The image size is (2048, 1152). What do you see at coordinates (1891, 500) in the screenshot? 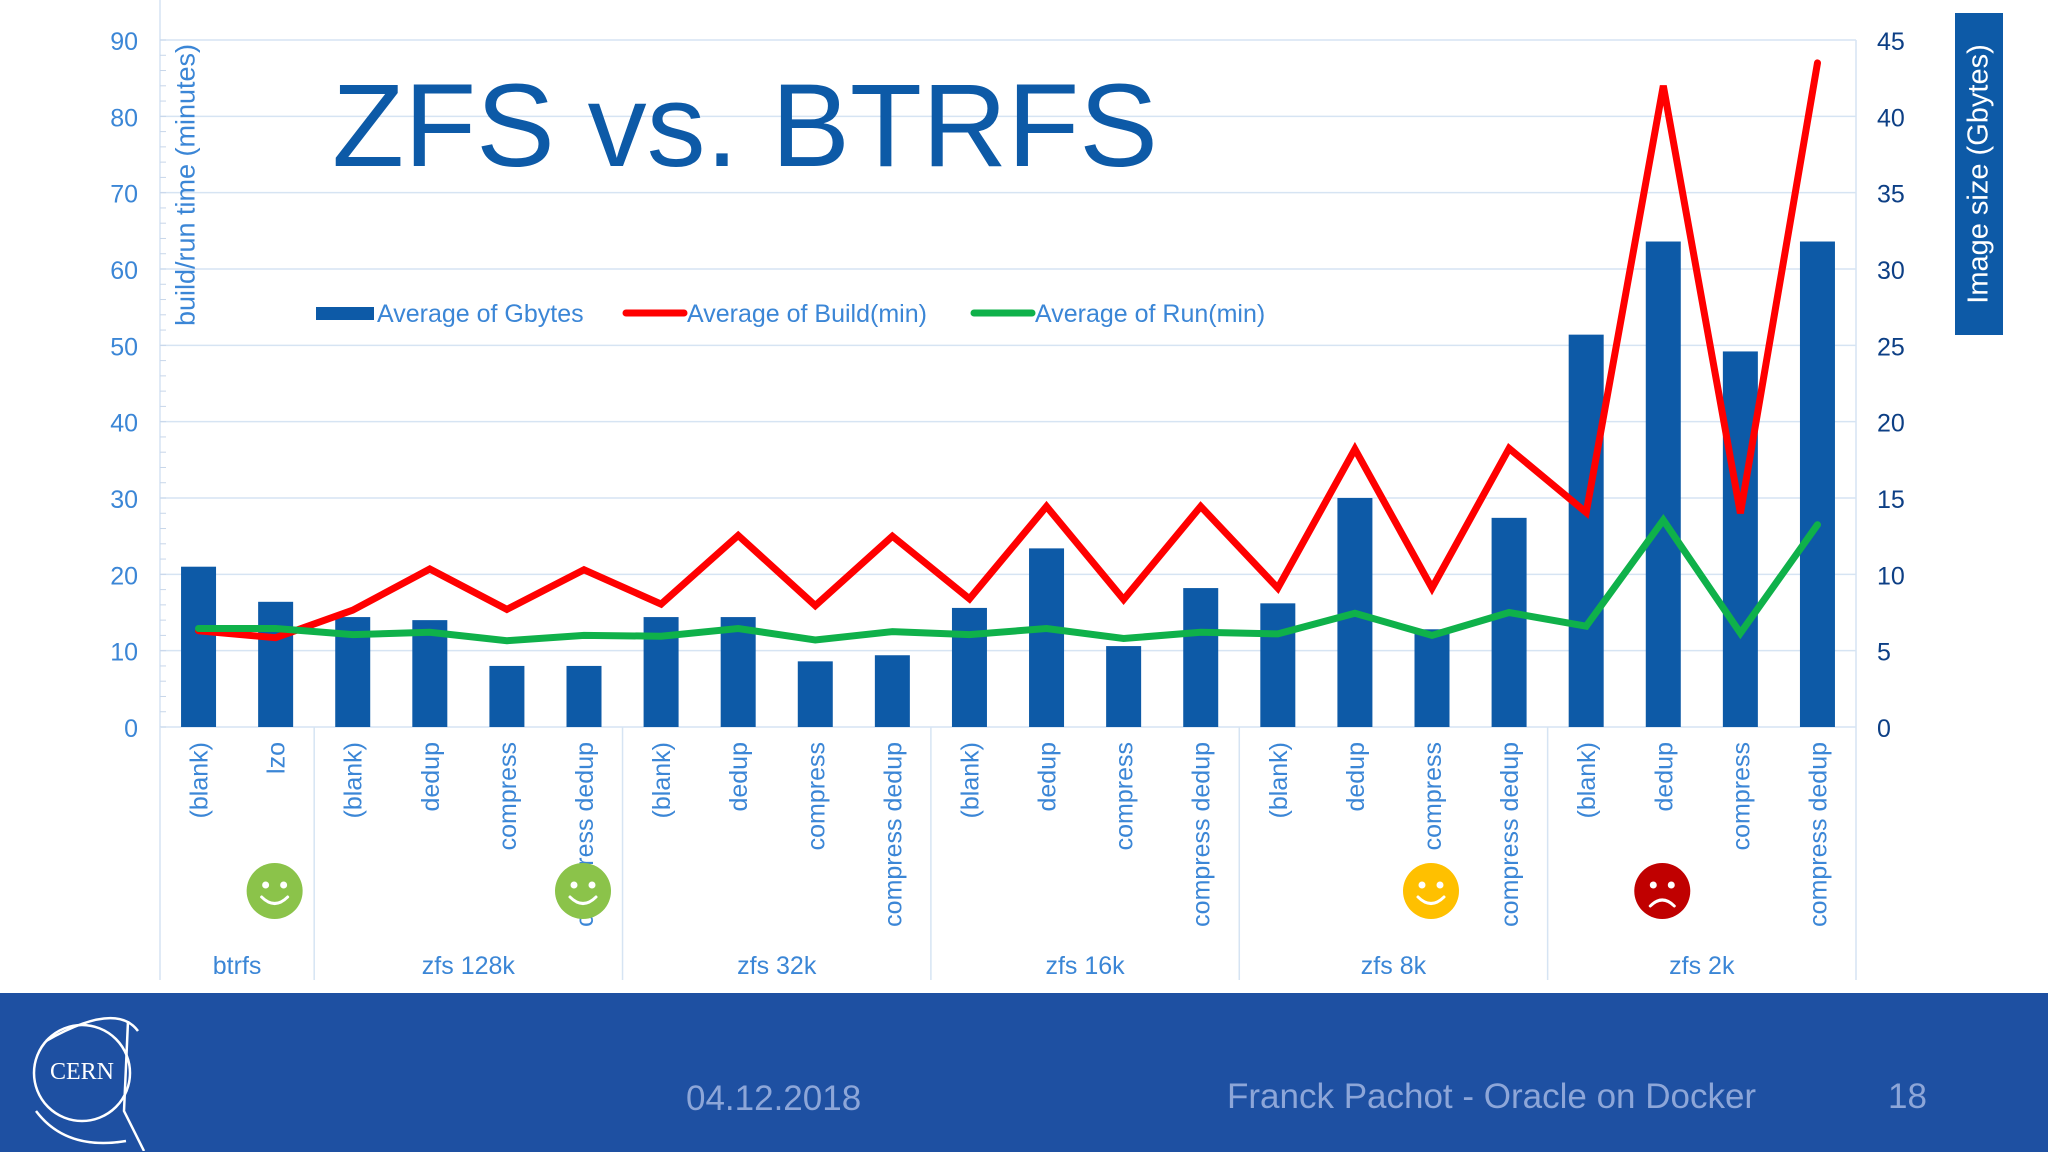
I see `y2-tick-label: 15` at bounding box center [1891, 500].